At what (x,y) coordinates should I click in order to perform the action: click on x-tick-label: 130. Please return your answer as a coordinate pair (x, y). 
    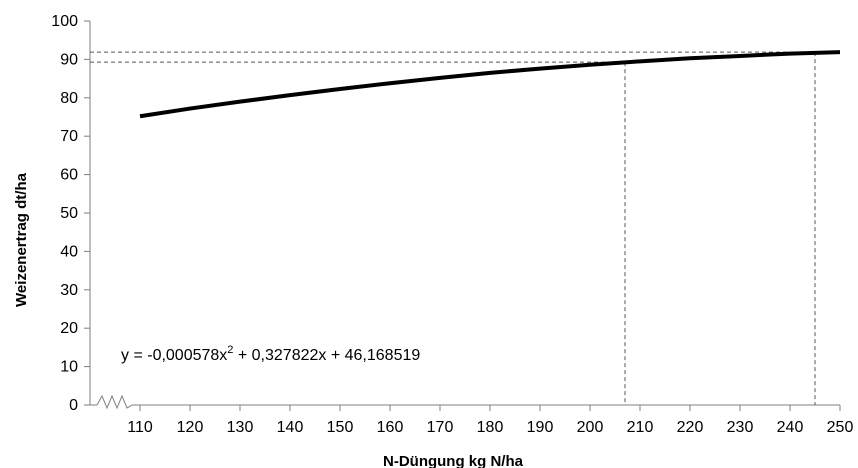
    Looking at the image, I should click on (240, 427).